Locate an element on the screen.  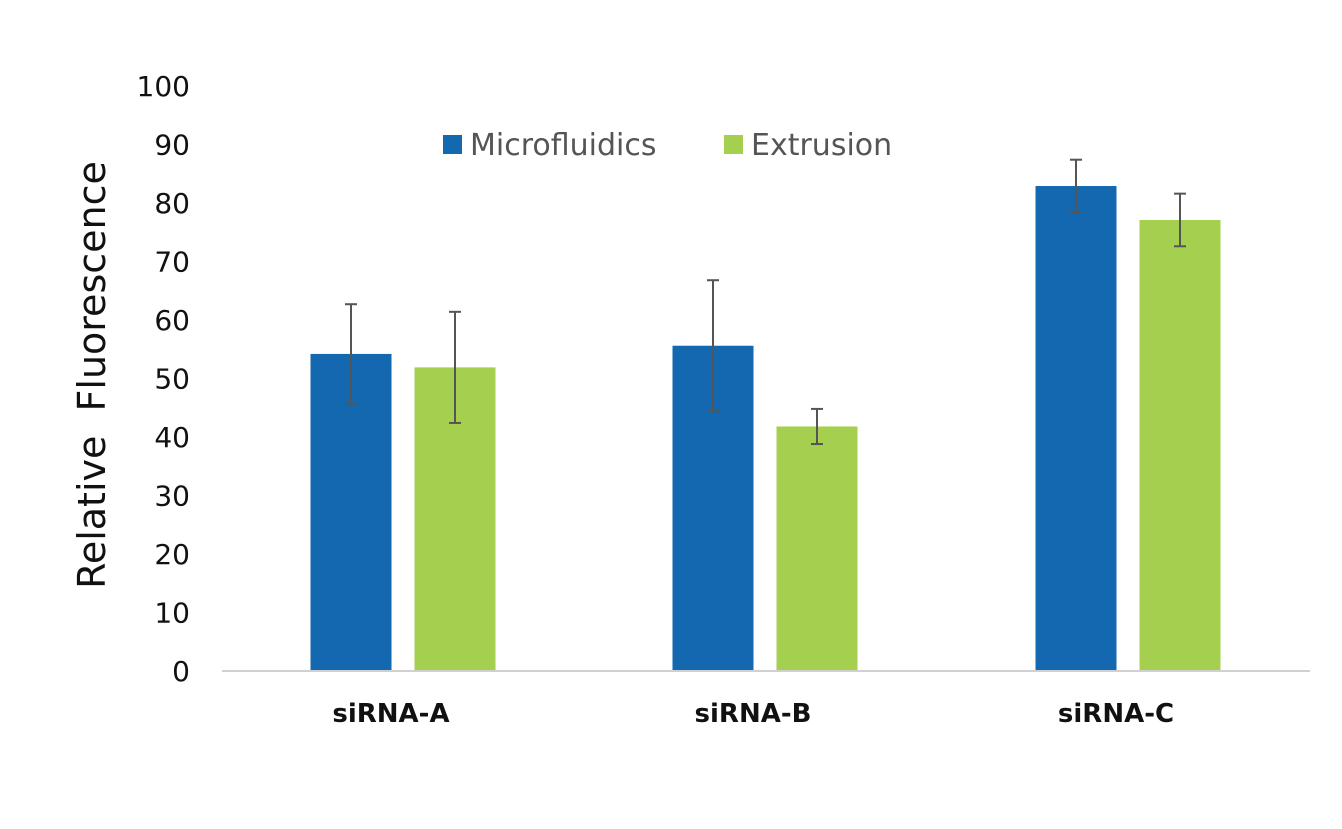
y-tick-label: 0 is located at coordinates (181, 671).